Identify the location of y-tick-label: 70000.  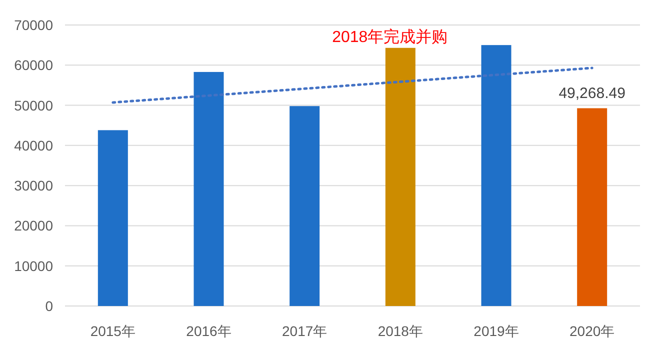
(34, 25).